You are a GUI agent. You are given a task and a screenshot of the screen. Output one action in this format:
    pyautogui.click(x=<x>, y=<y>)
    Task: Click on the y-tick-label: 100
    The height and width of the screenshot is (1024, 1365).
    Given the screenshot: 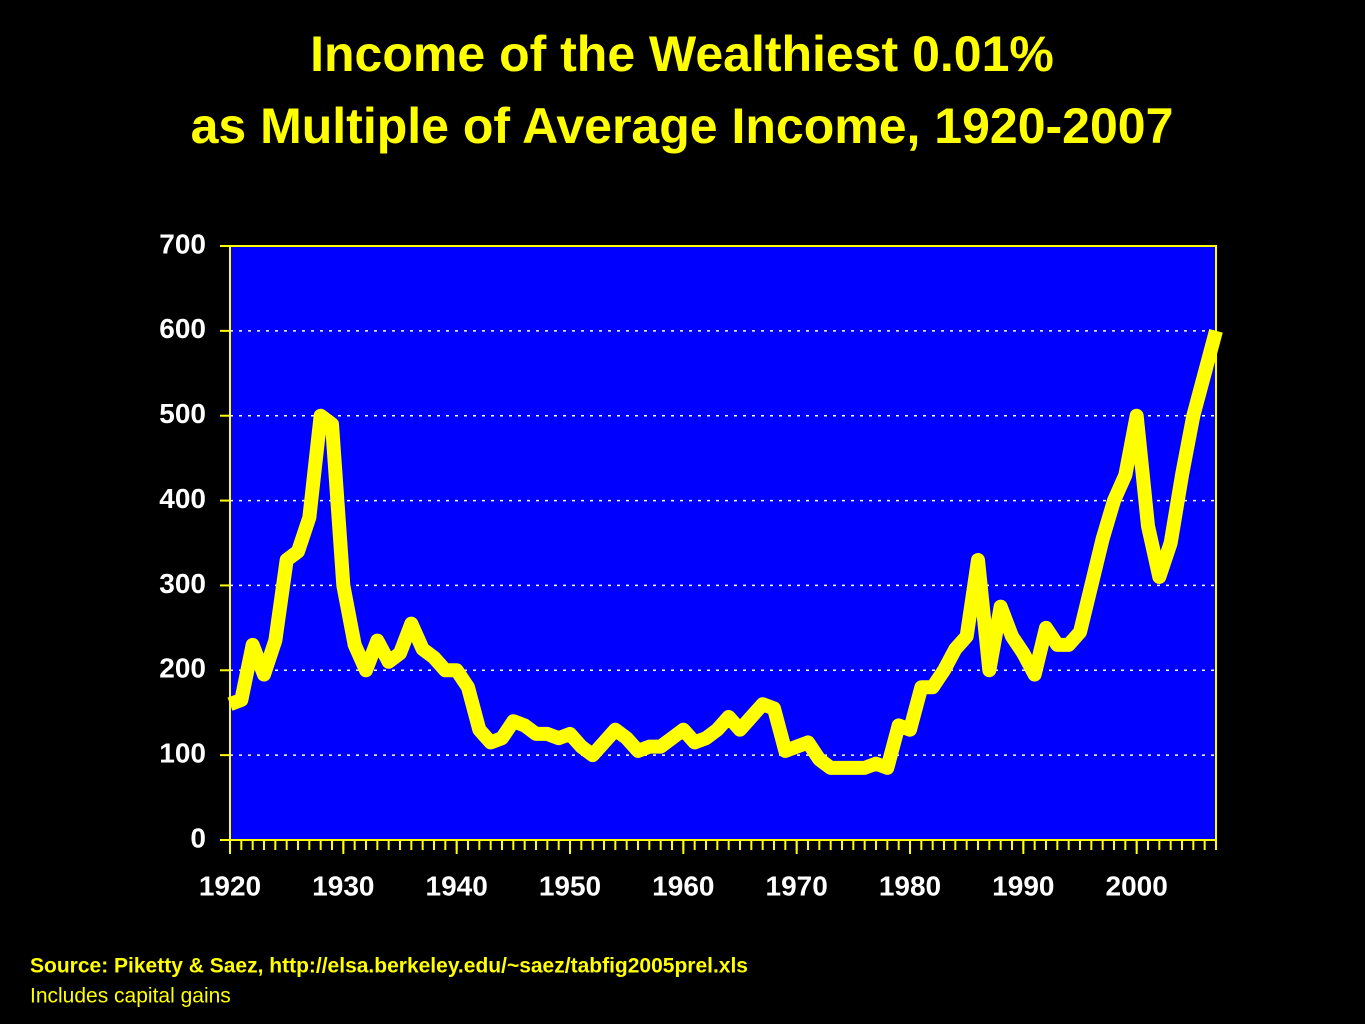 What is the action you would take?
    pyautogui.click(x=182, y=753)
    